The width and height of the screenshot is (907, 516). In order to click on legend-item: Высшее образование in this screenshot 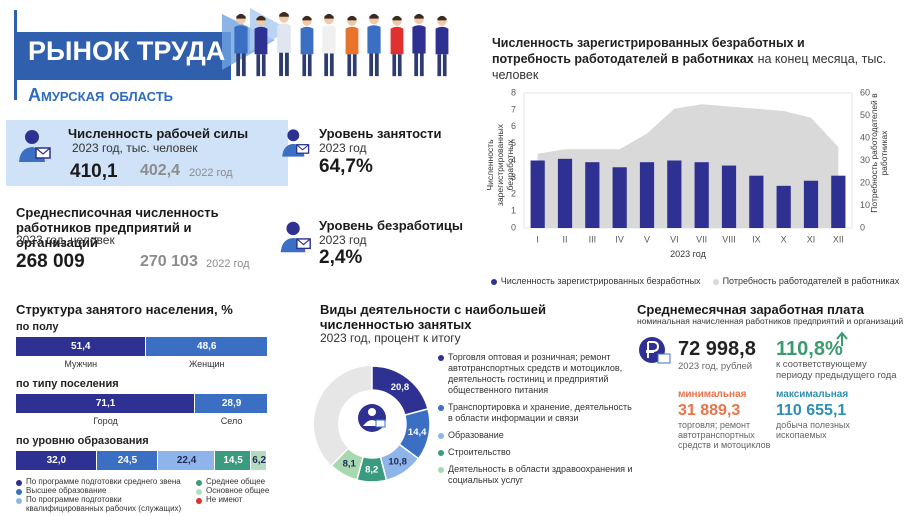, I will do `click(104, 490)`.